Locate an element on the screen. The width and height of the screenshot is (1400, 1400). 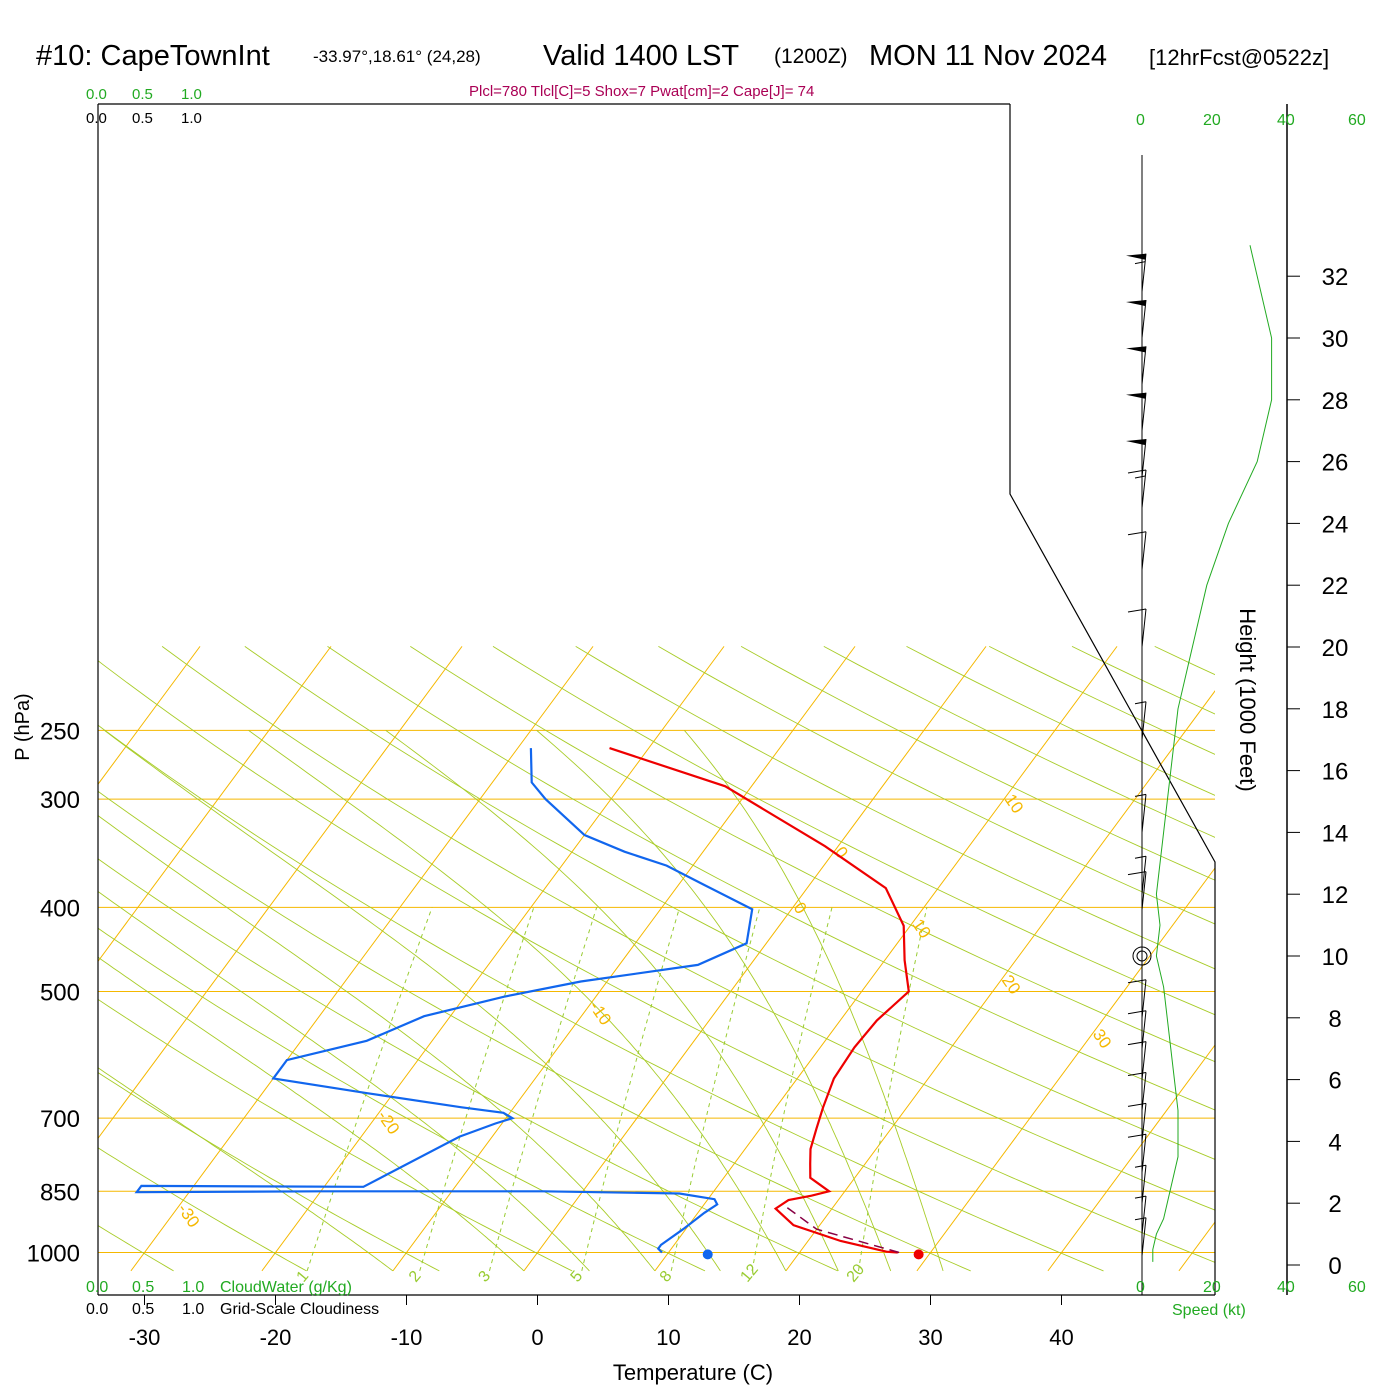
pressure-tick-700: 700 is located at coordinates (60, 1119).